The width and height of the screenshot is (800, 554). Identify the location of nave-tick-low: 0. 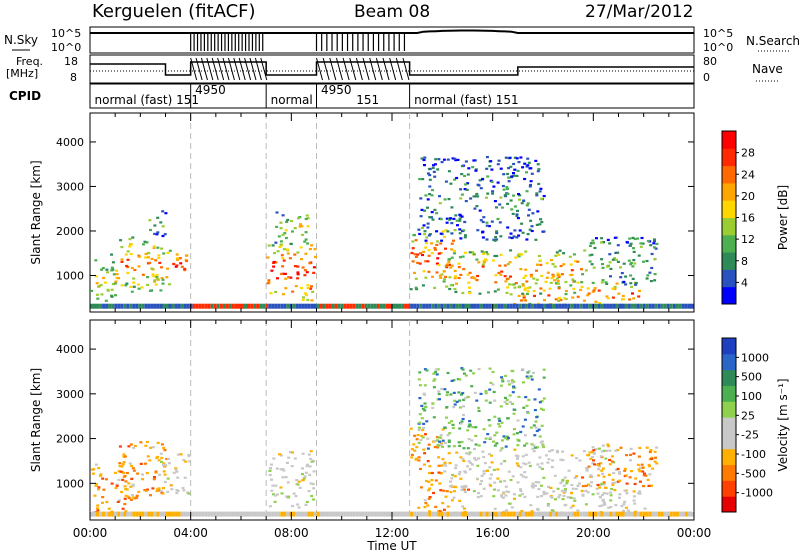
(706, 77).